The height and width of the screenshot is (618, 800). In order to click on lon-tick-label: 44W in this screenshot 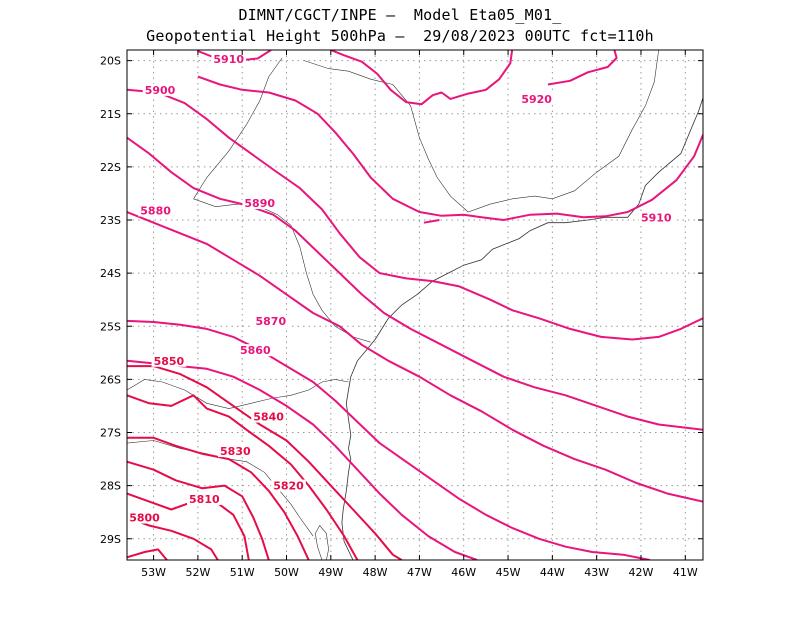, I will do `click(552, 572)`.